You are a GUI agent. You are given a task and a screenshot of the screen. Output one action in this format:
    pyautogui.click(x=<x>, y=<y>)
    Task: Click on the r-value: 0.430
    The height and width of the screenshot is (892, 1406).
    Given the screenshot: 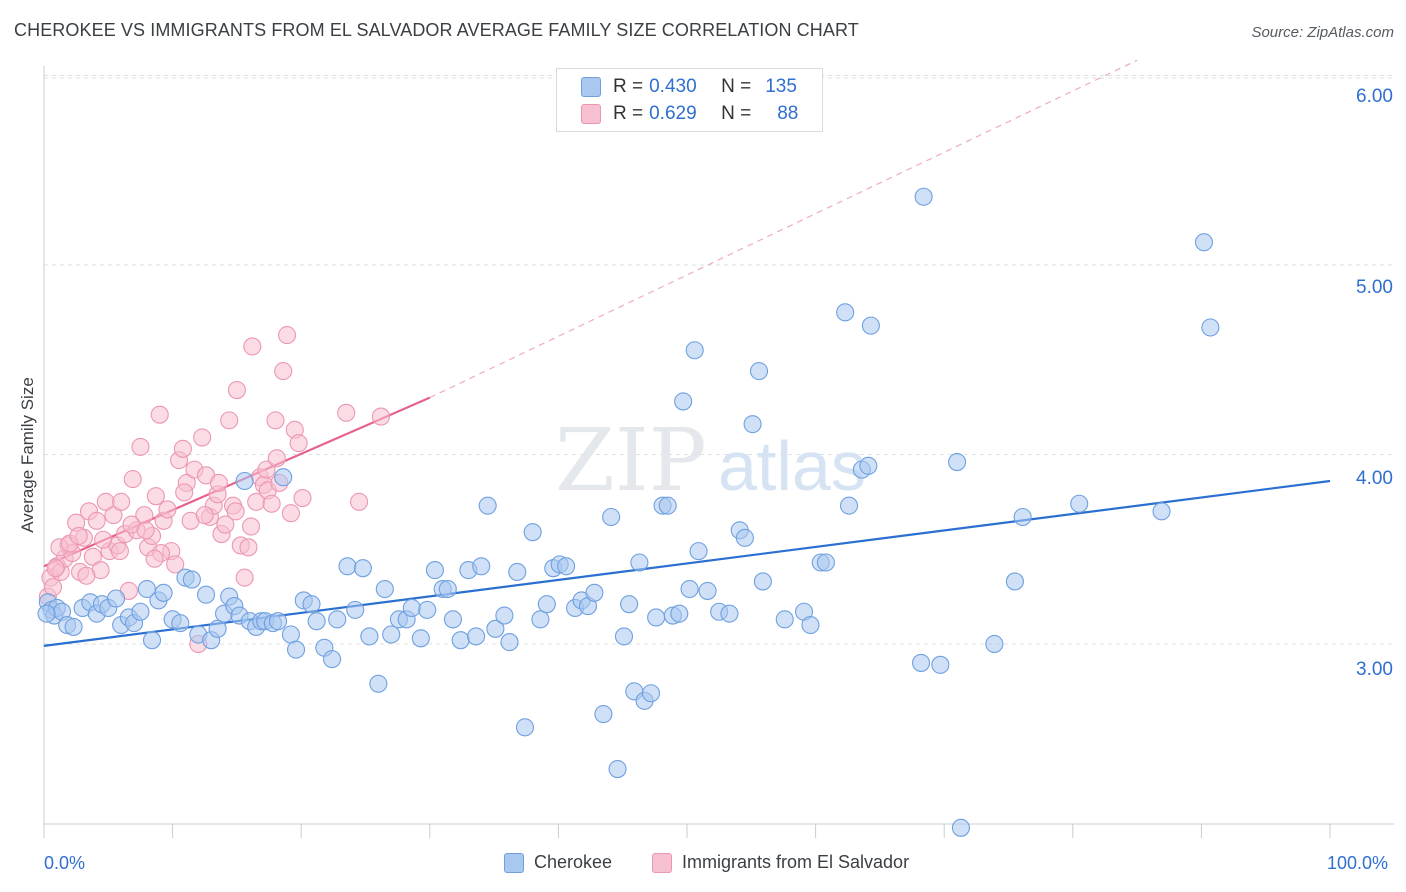 What is the action you would take?
    pyautogui.click(x=673, y=86)
    